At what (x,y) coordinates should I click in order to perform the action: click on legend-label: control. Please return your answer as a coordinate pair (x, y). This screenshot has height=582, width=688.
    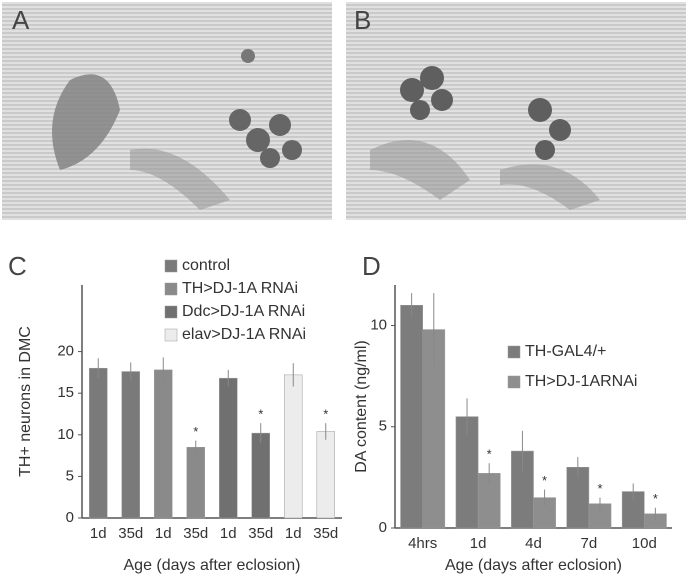
    Looking at the image, I should click on (206, 265).